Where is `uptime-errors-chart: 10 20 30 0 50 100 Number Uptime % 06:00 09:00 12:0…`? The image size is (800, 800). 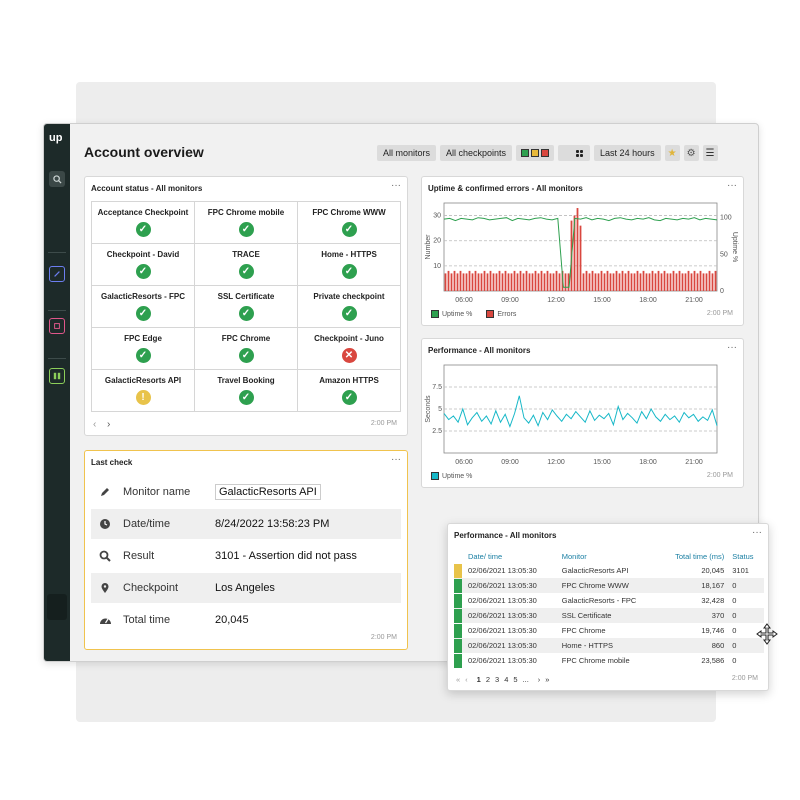
uptime-errors-chart: 10 20 30 0 50 100 Number Uptime % 06:00 09:00 12:0… is located at coordinates (581, 253).